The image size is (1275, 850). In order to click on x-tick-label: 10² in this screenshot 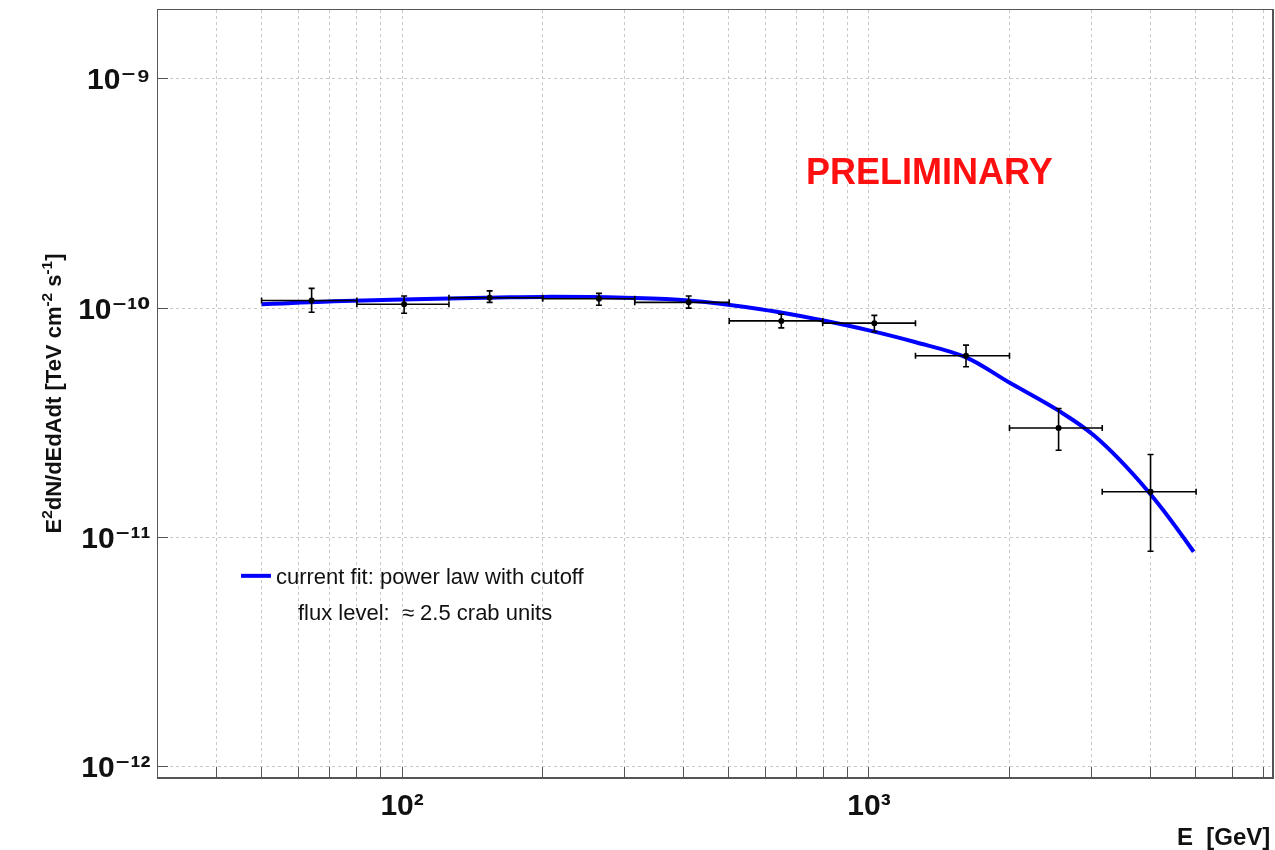, I will do `click(402, 804)`.